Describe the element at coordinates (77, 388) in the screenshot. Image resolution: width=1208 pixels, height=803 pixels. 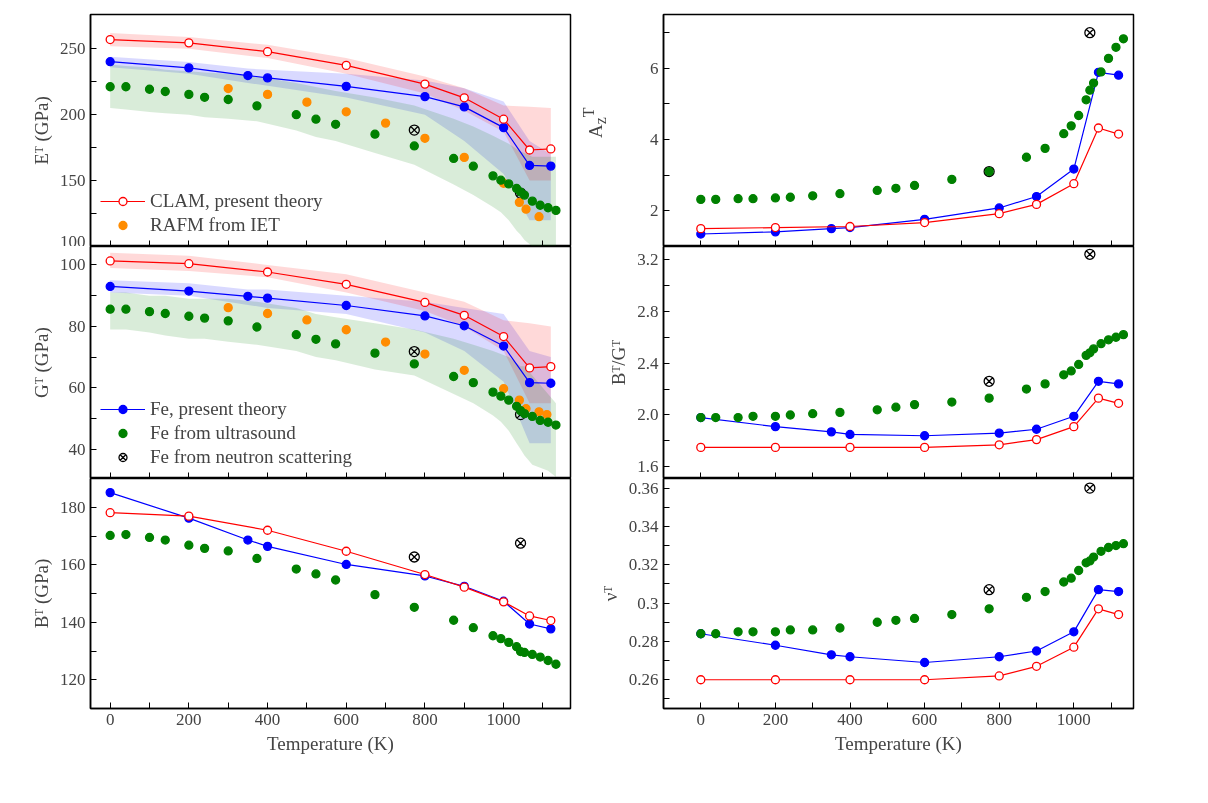
I see `y-tick-label: 60` at that location.